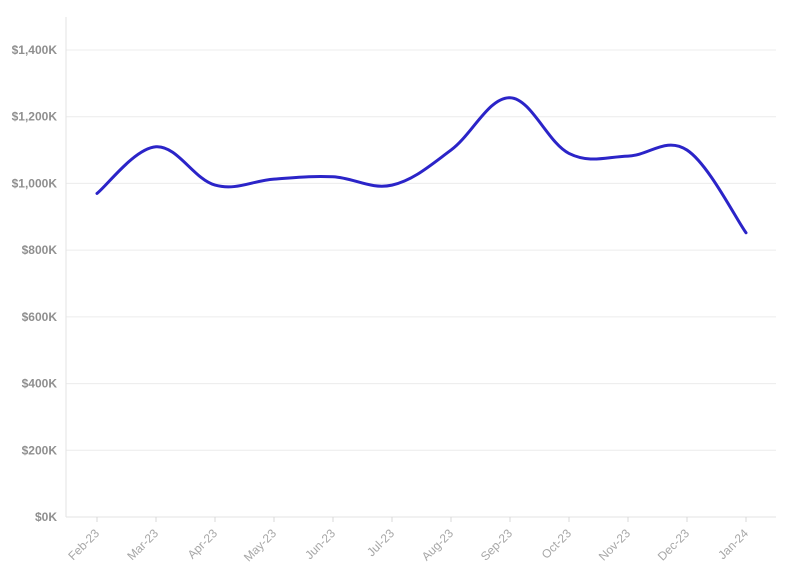  Describe the element at coordinates (260, 545) in the screenshot. I see `x-tick-label: May-23` at that location.